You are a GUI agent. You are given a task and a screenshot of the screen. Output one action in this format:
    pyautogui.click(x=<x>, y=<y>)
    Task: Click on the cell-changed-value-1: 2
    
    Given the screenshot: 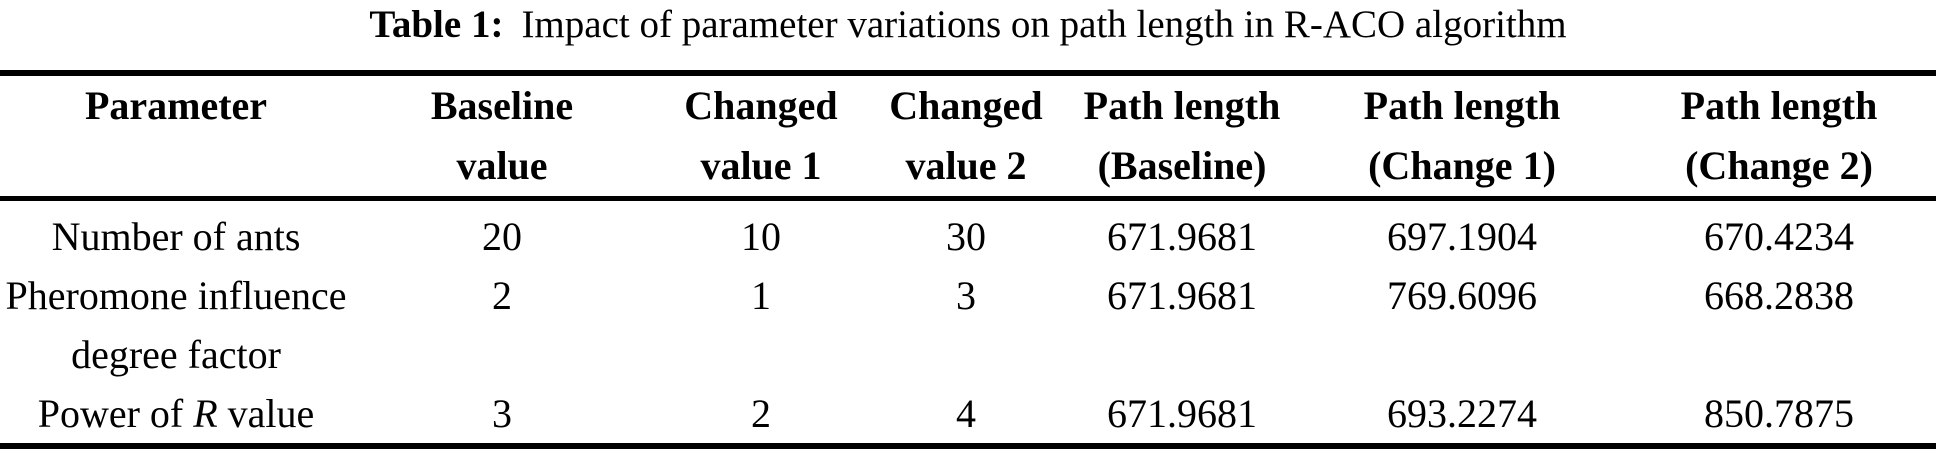 What is the action you would take?
    pyautogui.click(x=761, y=415)
    